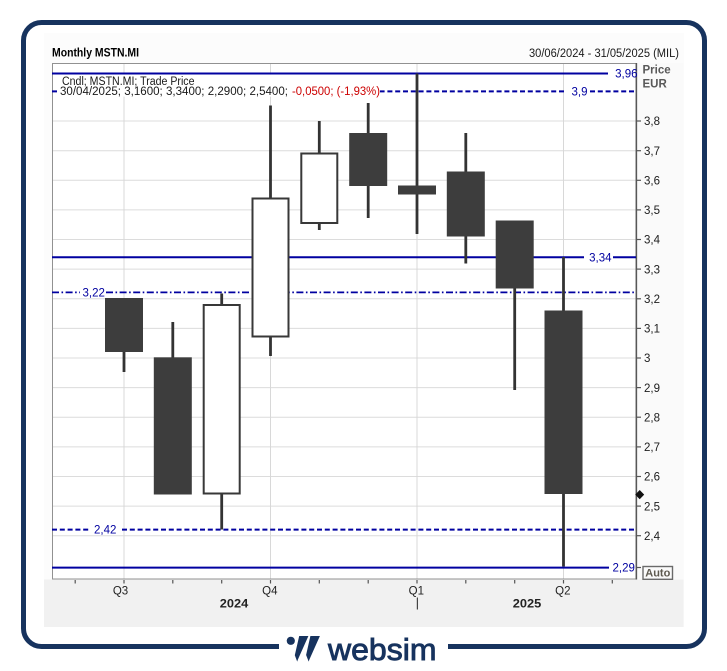 This screenshot has width=727, height=671. What do you see at coordinates (600, 258) in the screenshot?
I see `svg-text: 3,34` at bounding box center [600, 258].